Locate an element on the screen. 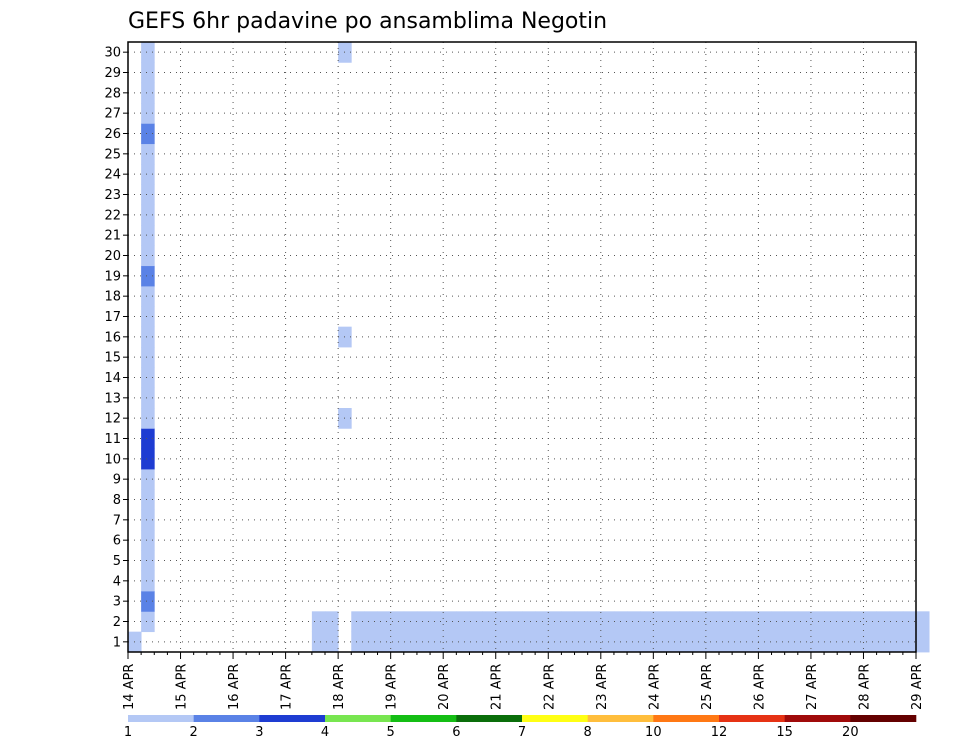  y-tick-label: 18 is located at coordinates (112, 297).